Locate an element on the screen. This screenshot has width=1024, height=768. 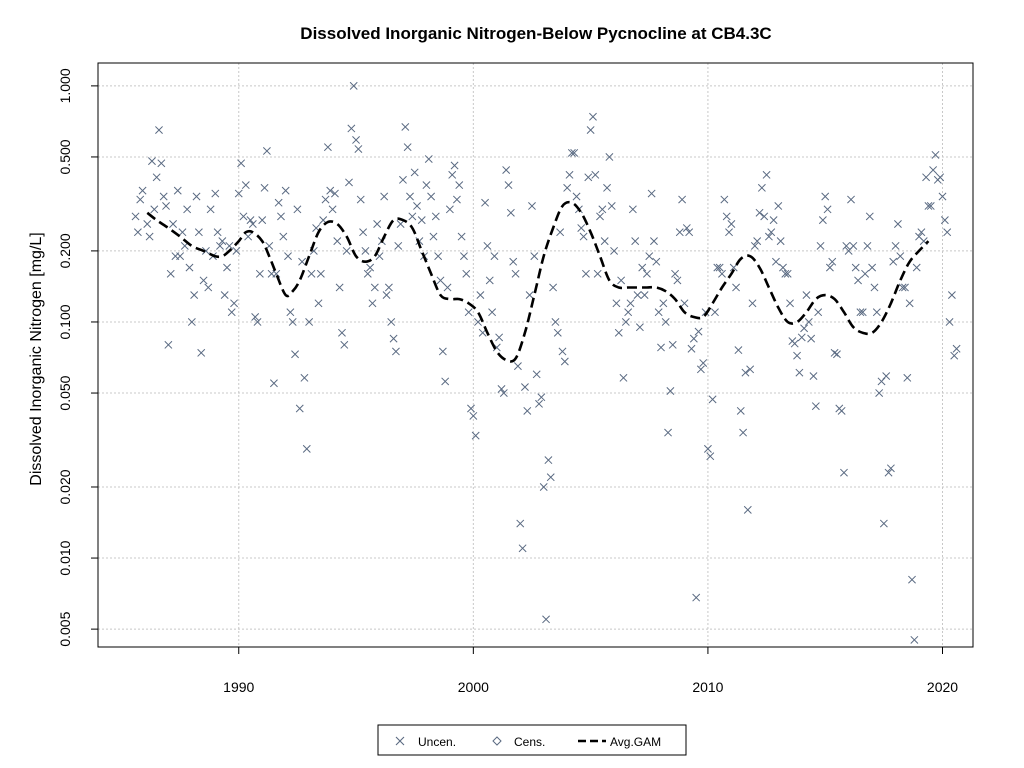
y-tick-label: 1.000 is located at coordinates (65, 85).